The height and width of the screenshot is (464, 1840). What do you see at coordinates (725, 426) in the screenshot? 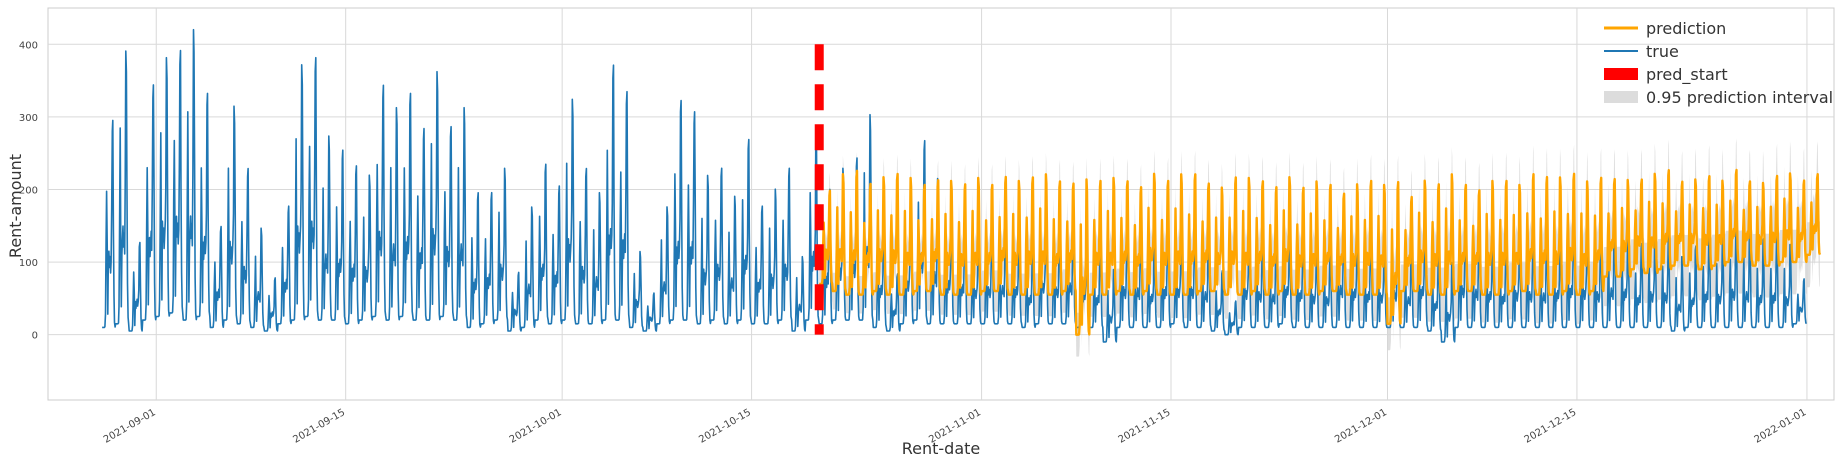
I see `x-tick-label: 2021-10-15` at bounding box center [725, 426].